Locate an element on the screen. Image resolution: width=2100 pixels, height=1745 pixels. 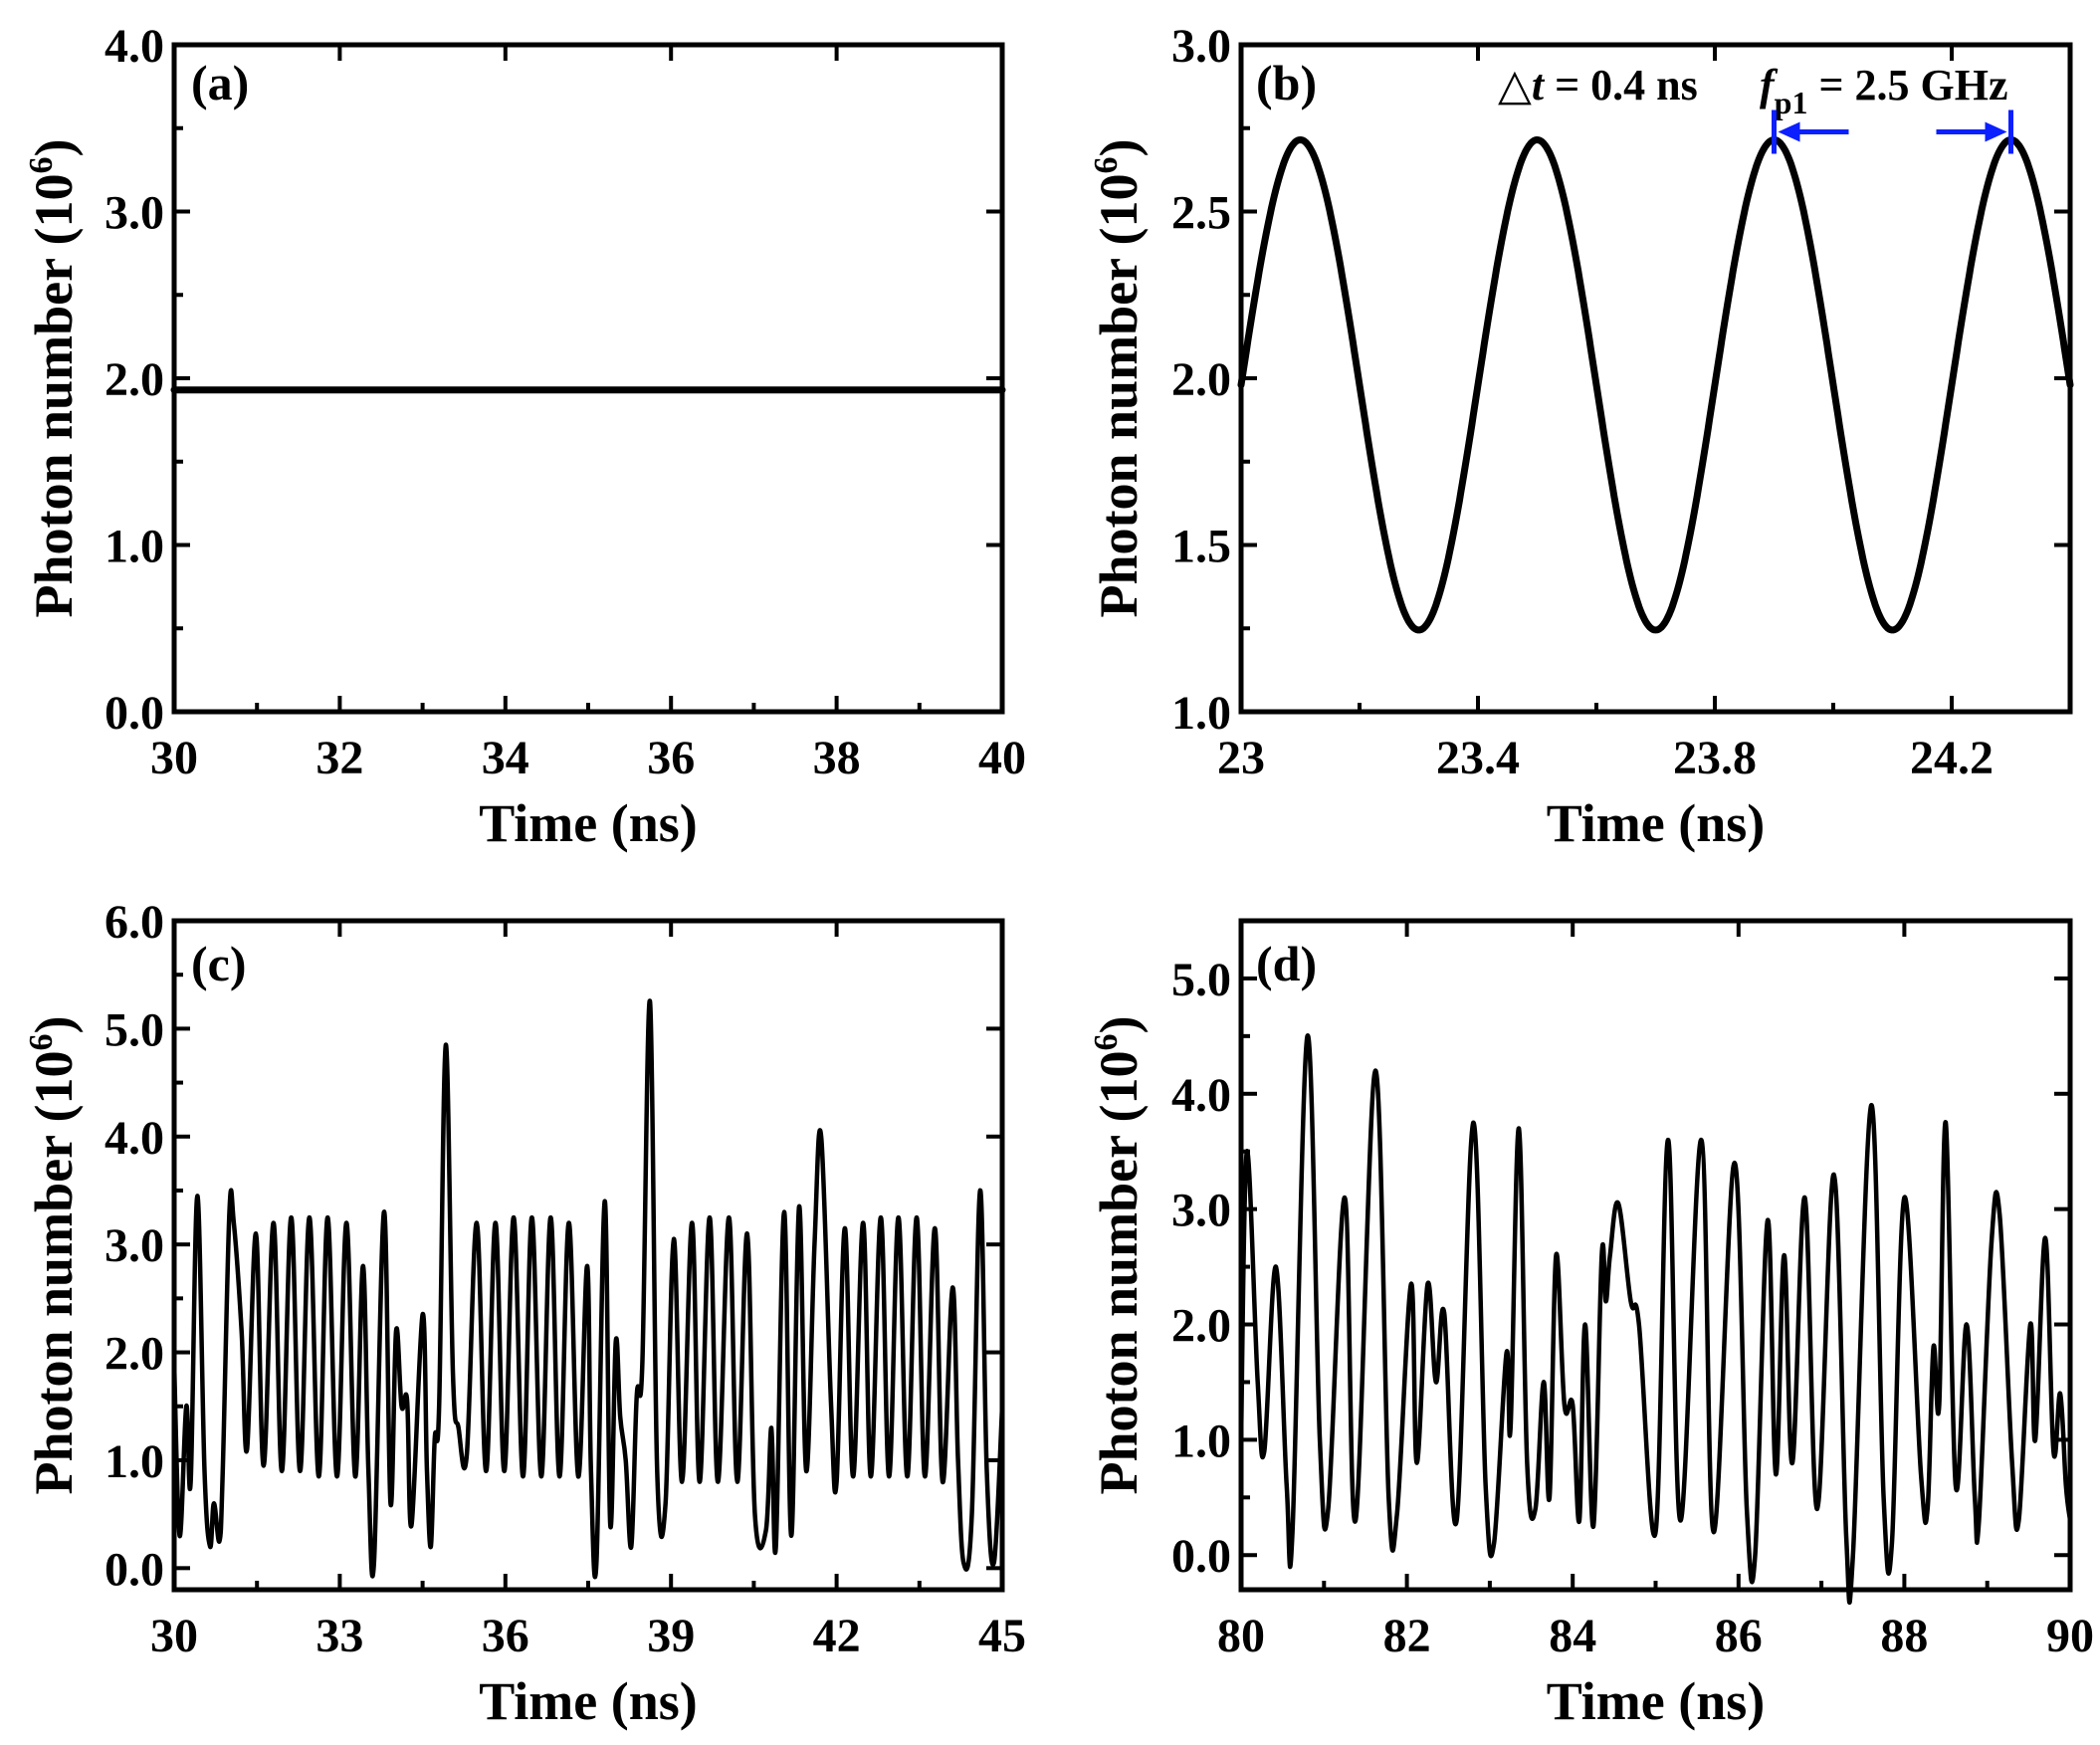
x-tick-label: 32 is located at coordinates (339, 758).